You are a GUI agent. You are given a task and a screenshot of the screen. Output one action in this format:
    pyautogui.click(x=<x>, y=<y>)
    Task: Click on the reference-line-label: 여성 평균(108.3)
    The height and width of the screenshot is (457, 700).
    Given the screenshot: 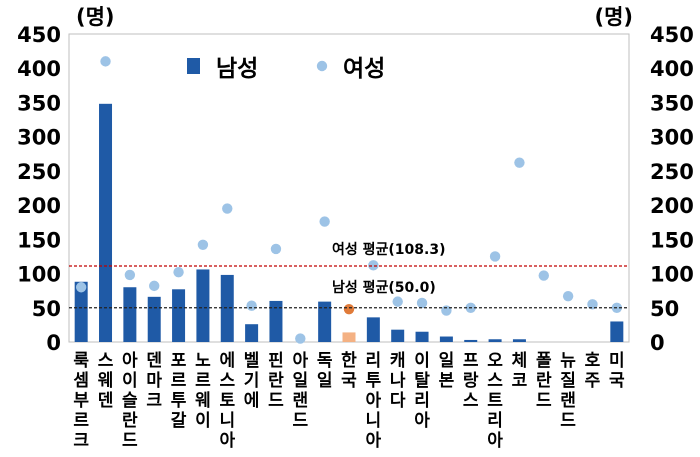 What is the action you would take?
    pyautogui.click(x=388, y=249)
    